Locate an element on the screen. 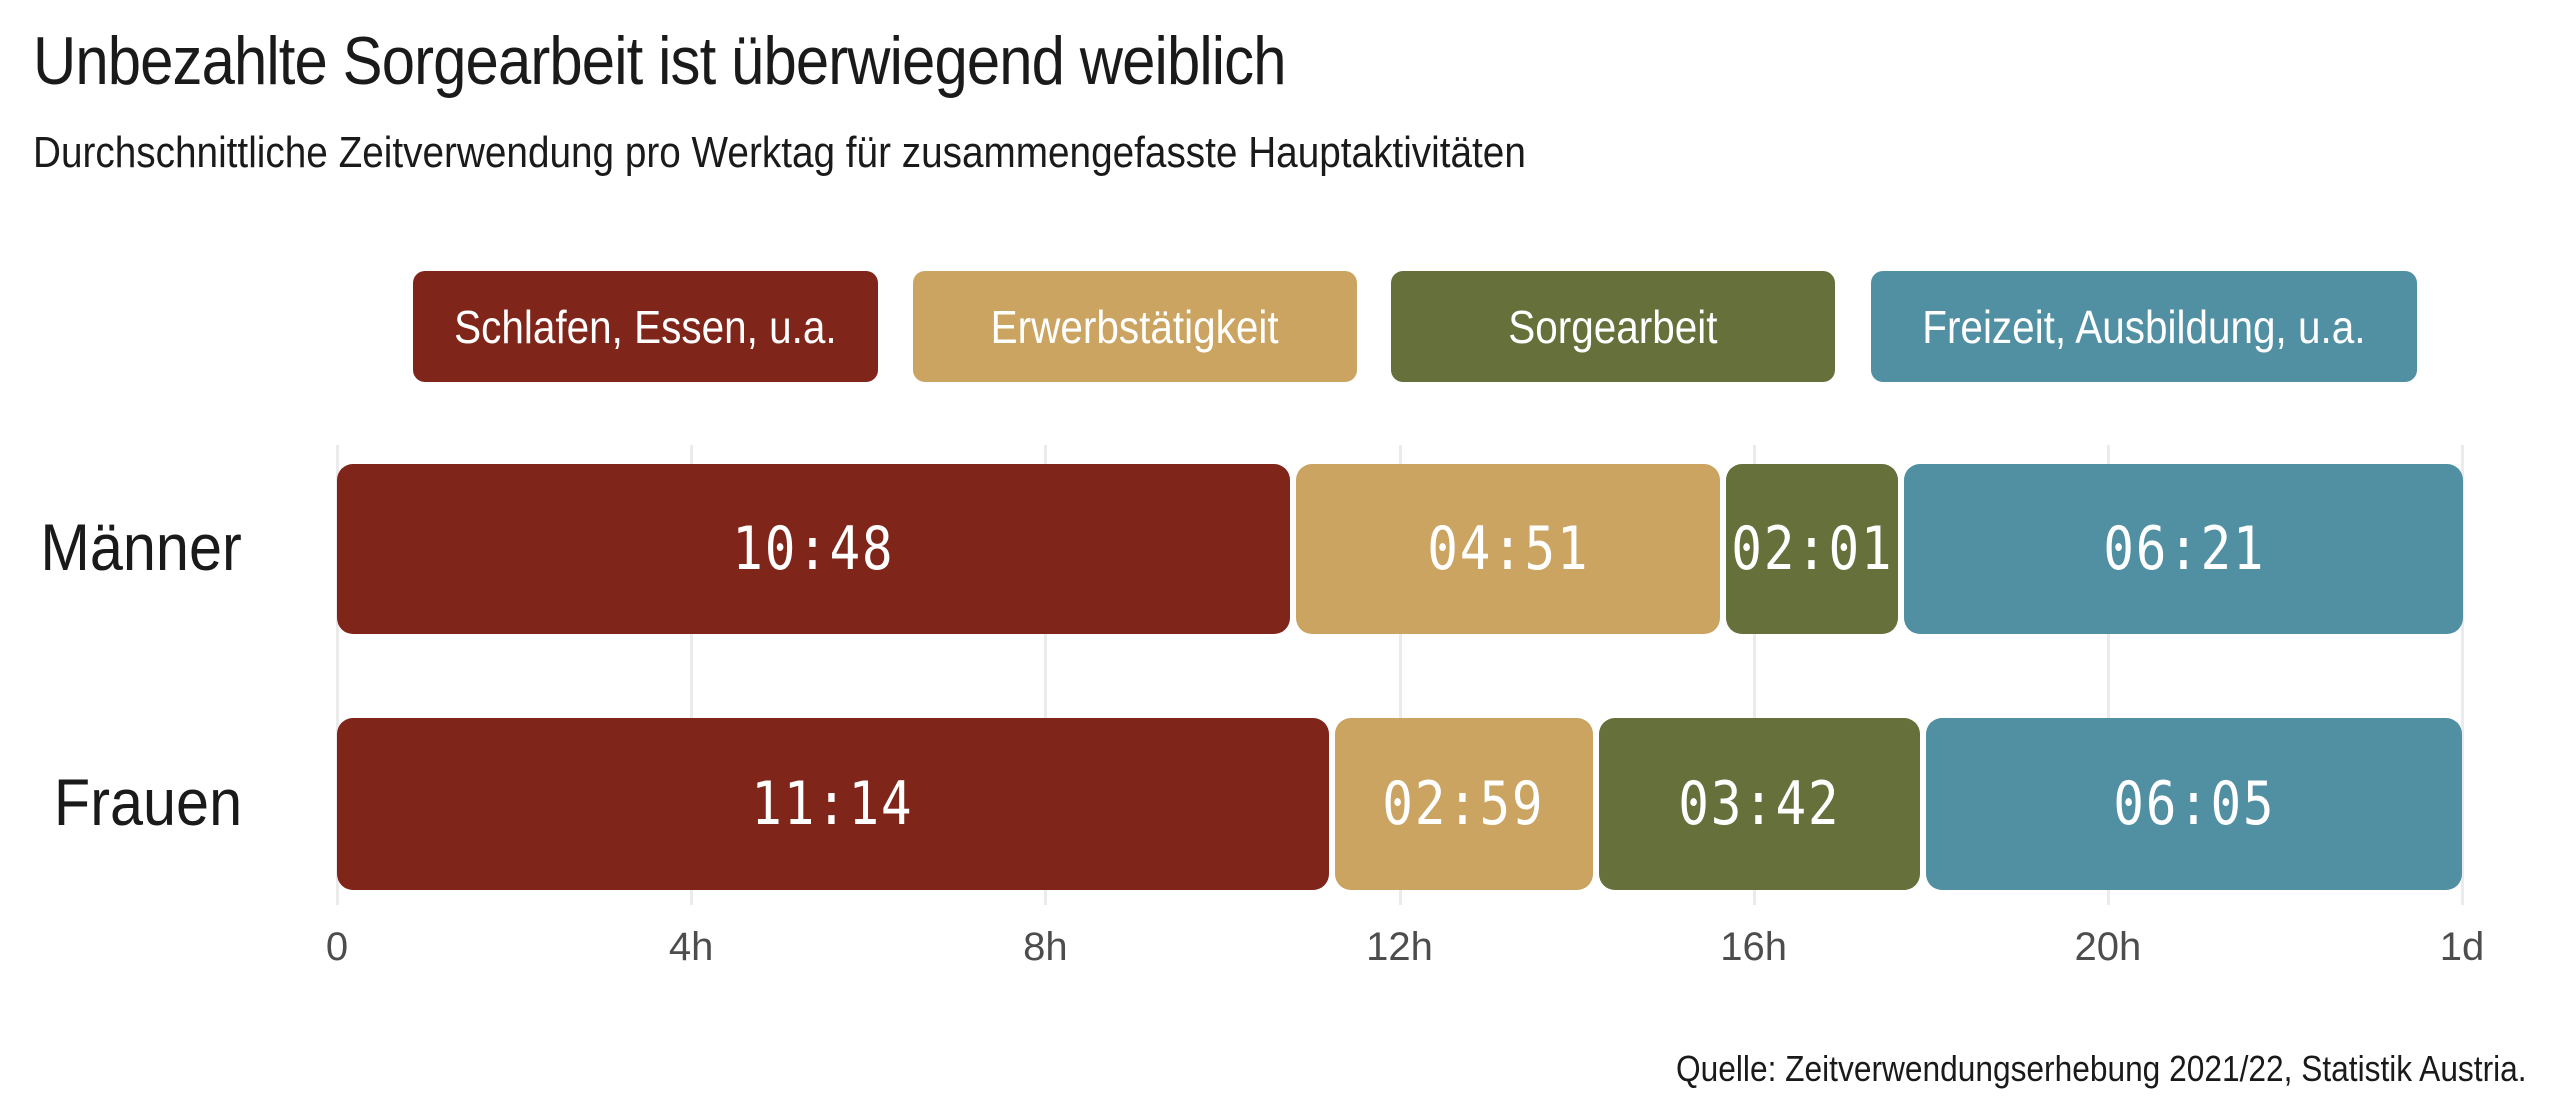  data-label: 02:59 is located at coordinates (1463, 804).